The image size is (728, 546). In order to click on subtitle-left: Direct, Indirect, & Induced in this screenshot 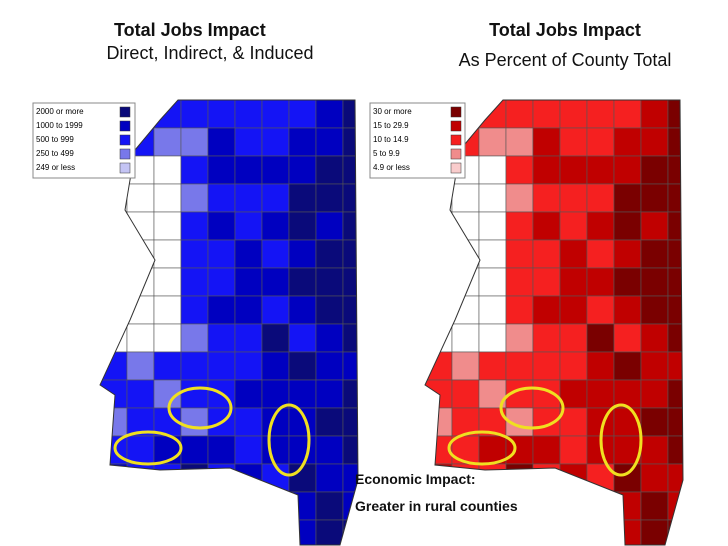, I will do `click(210, 53)`.